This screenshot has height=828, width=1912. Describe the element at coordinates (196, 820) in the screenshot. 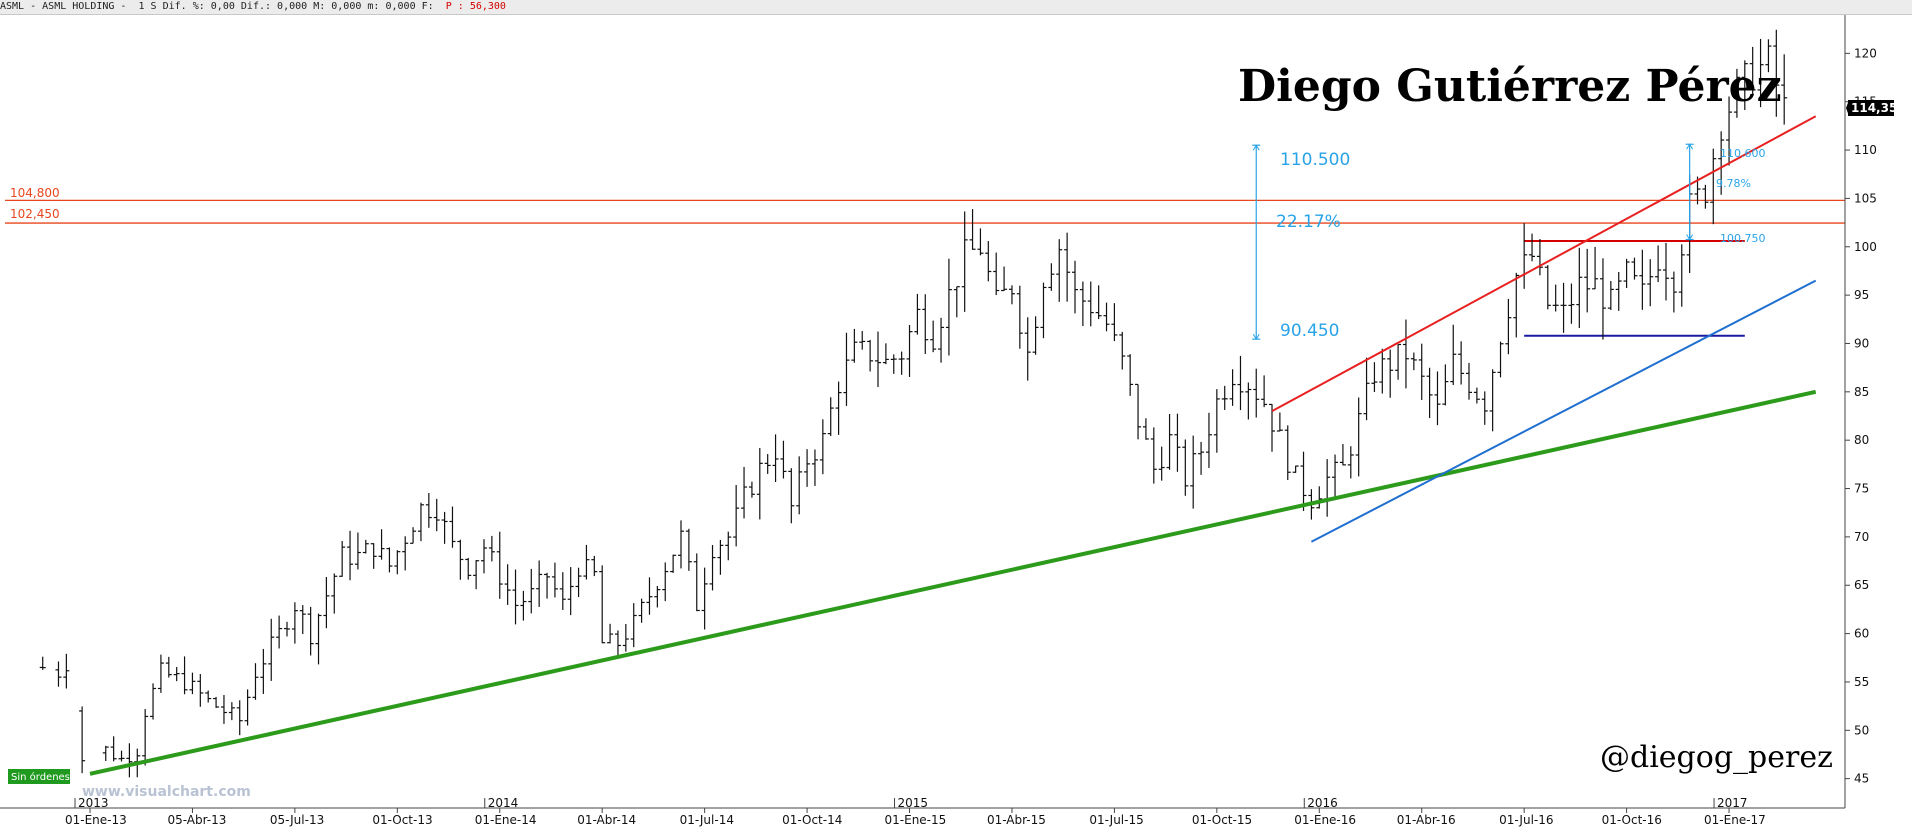

I see `x-tick-label-1: 05-Abr-13` at that location.